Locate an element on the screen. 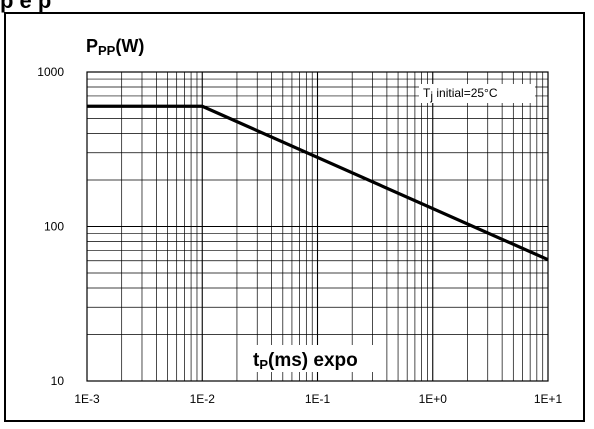 This screenshot has width=594, height=429. x-axis-label: tP(ms) expo is located at coordinates (305, 361).